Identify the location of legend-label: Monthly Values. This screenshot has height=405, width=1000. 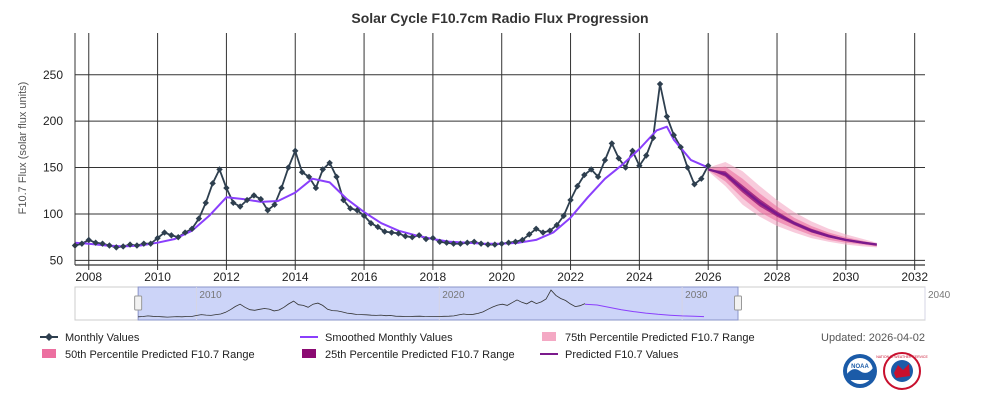
(102, 338).